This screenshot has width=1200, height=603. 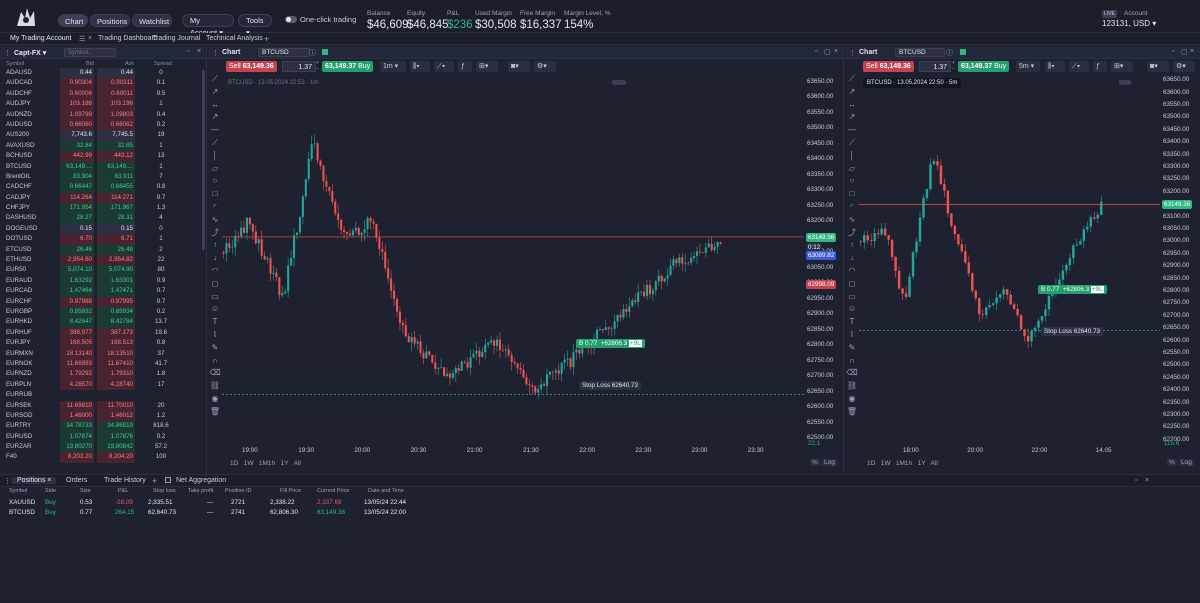 What do you see at coordinates (215, 53) in the screenshot?
I see `drag-handle-icon: ⋮` at bounding box center [215, 53].